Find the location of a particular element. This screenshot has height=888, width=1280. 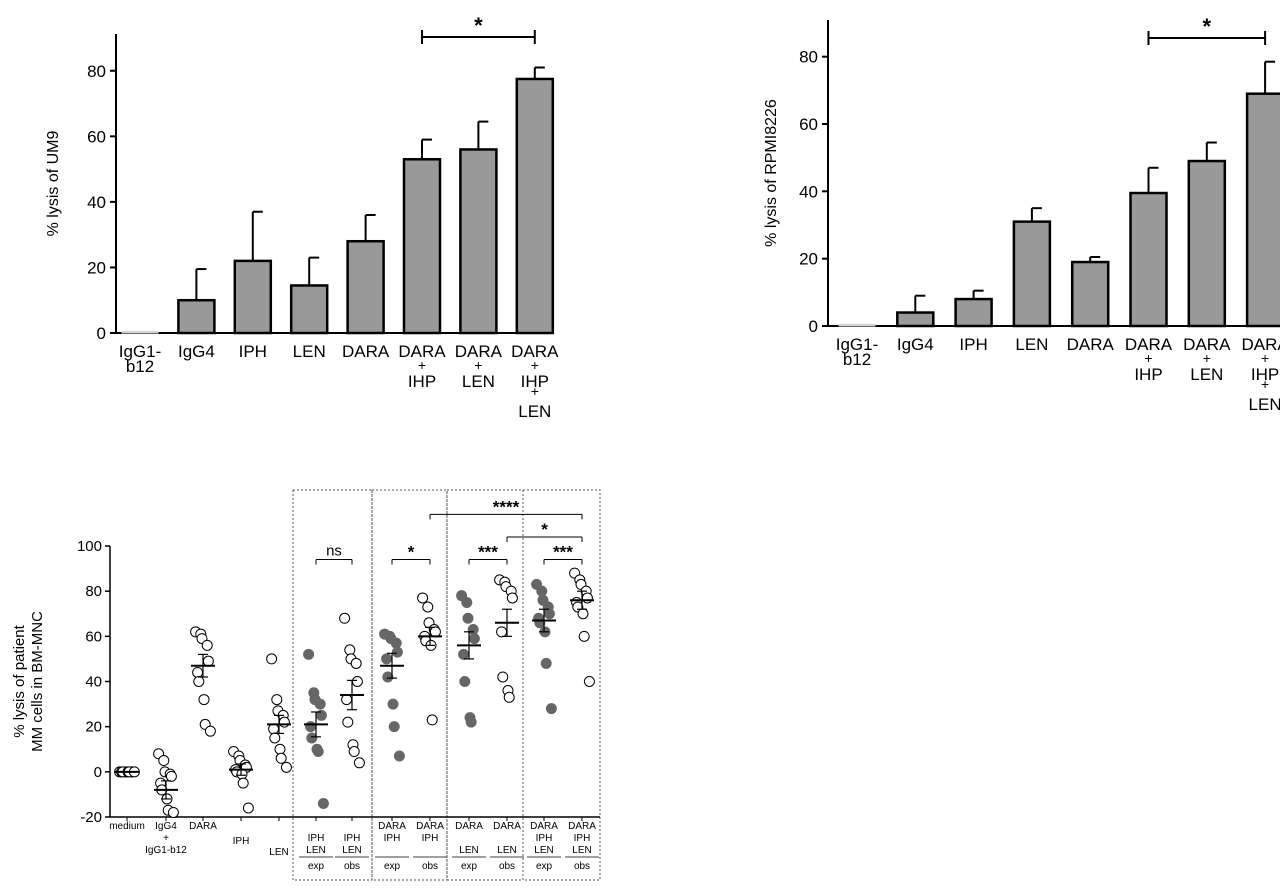

y-tick-label: -20 is located at coordinates (91, 817).